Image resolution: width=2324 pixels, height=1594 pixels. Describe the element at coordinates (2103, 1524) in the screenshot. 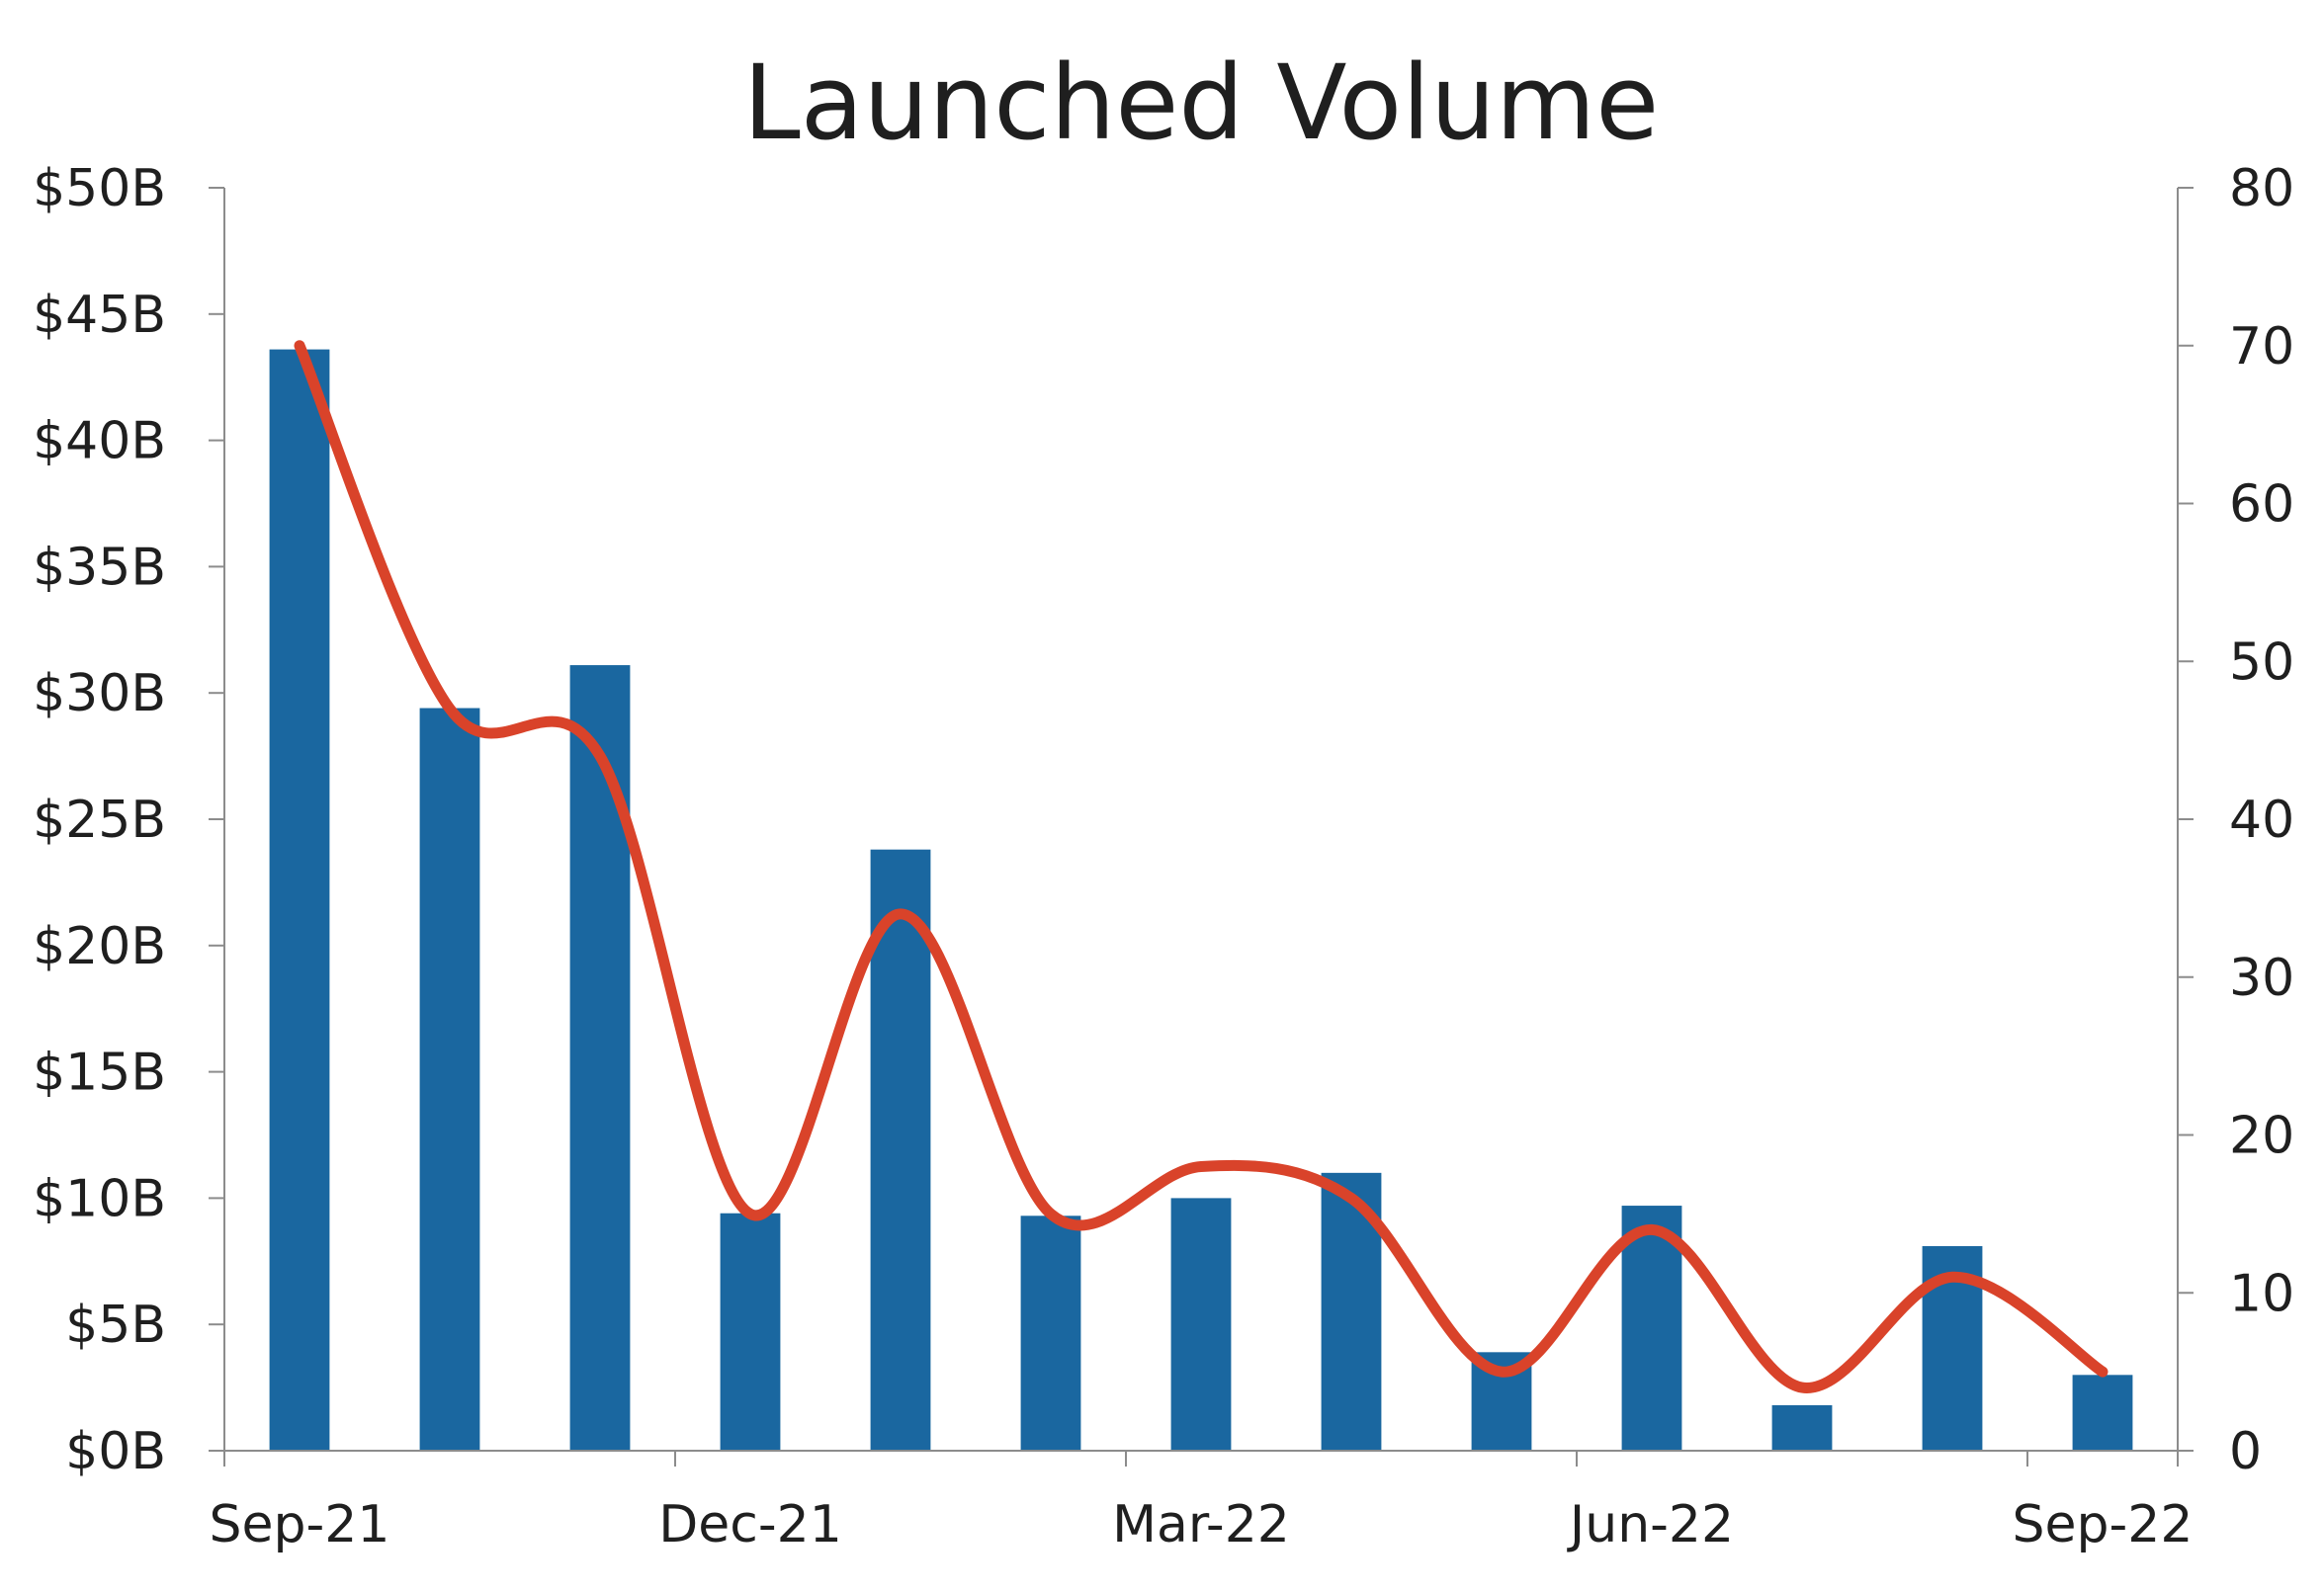

I see `x-tick-label: Sep-22` at that location.